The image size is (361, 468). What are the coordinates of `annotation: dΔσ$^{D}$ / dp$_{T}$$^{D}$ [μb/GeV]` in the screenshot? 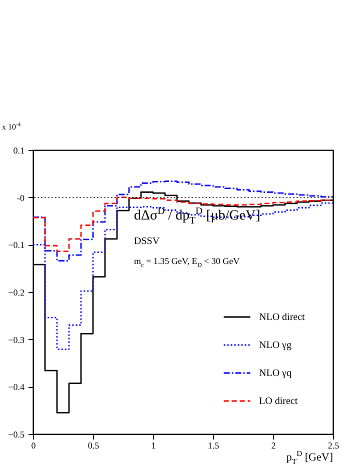 It's located at (197, 216).